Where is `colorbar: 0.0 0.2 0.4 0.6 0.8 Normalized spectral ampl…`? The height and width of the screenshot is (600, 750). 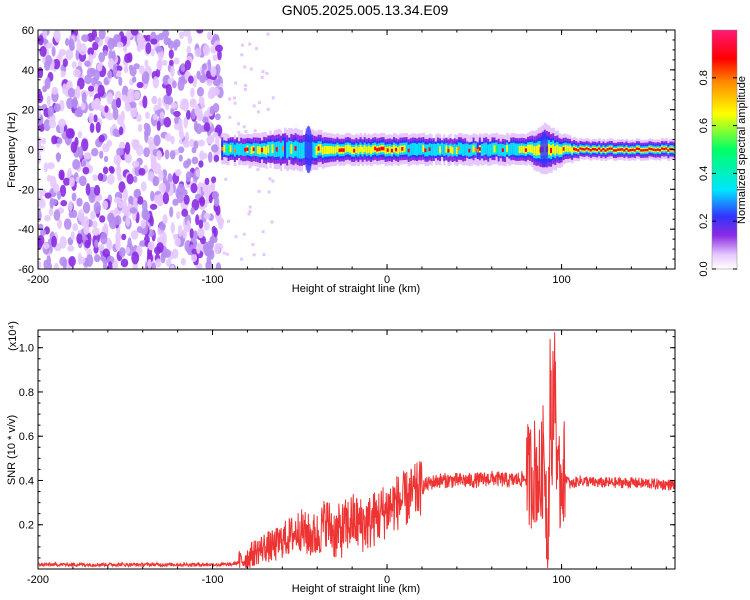 colorbar: 0.0 0.2 0.4 0.6 0.8 Normalized spectral ampl… is located at coordinates (723, 153).